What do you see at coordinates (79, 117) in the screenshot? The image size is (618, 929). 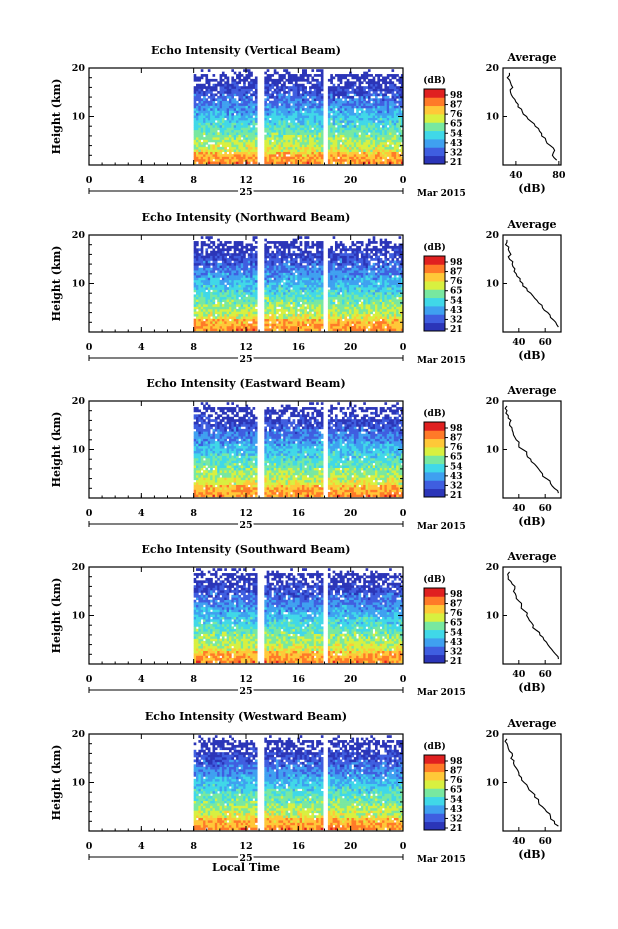 I see `y-tick-label: 10` at bounding box center [79, 117].